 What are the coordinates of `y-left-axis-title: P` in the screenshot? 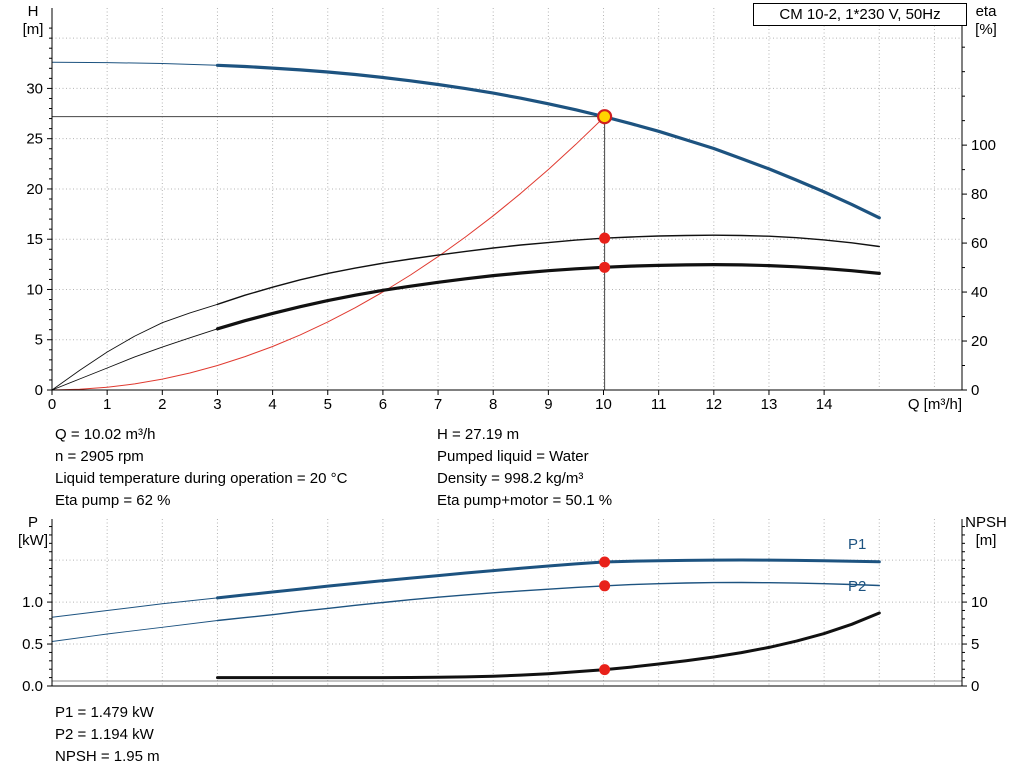 It's located at (33, 522).